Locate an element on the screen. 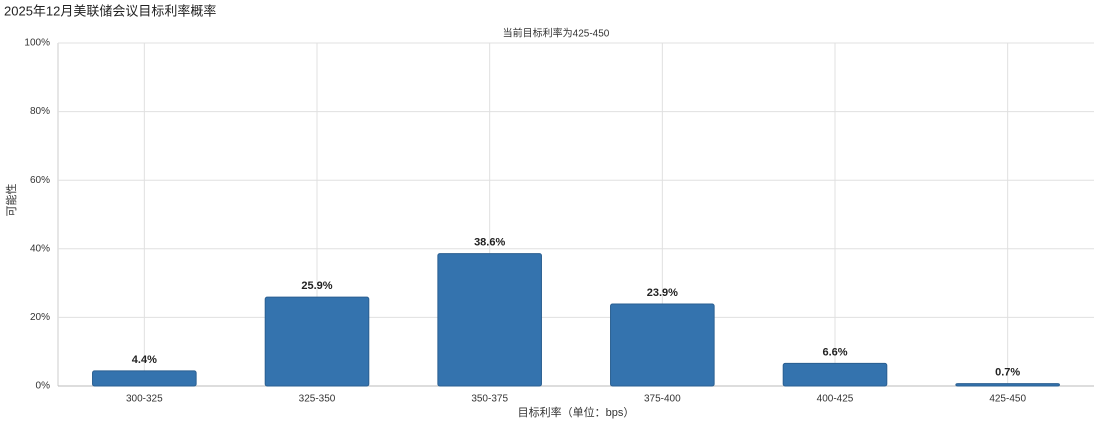 The width and height of the screenshot is (1100, 426). data-label: 23.9% is located at coordinates (662, 293).